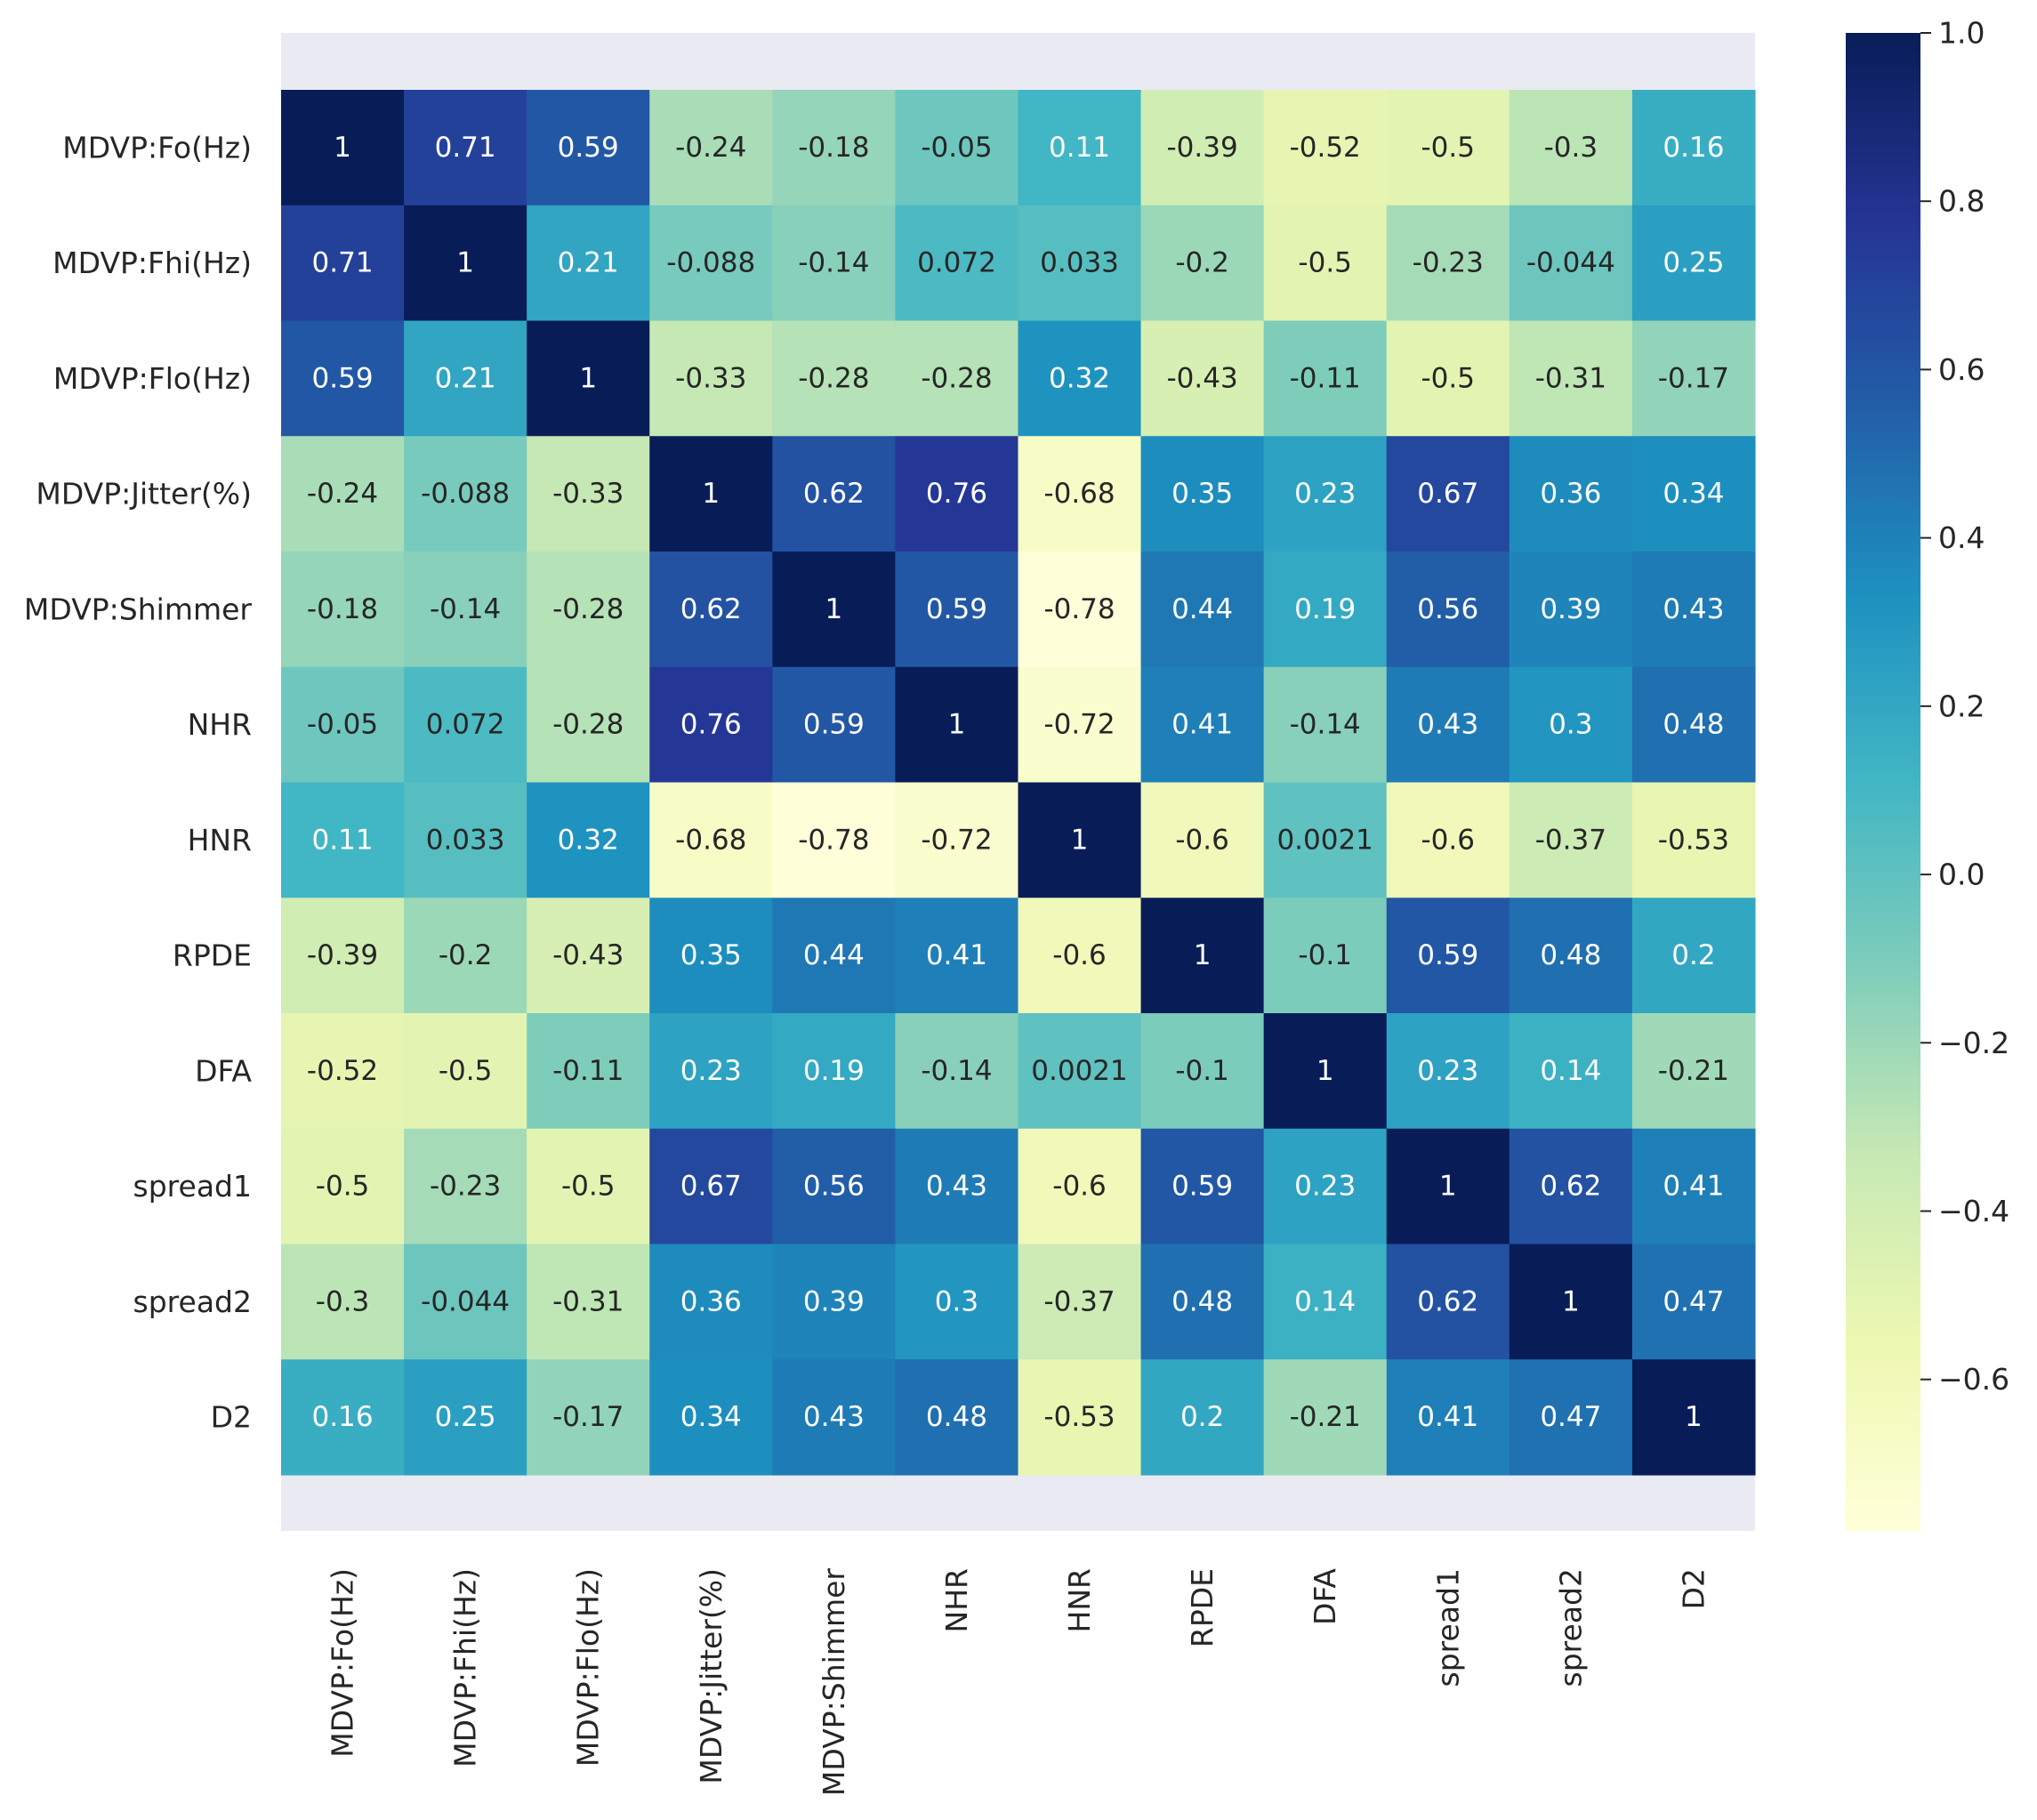 The height and width of the screenshot is (1820, 2037). I want to click on colorbar-tick-label: 0.0, so click(1961, 875).